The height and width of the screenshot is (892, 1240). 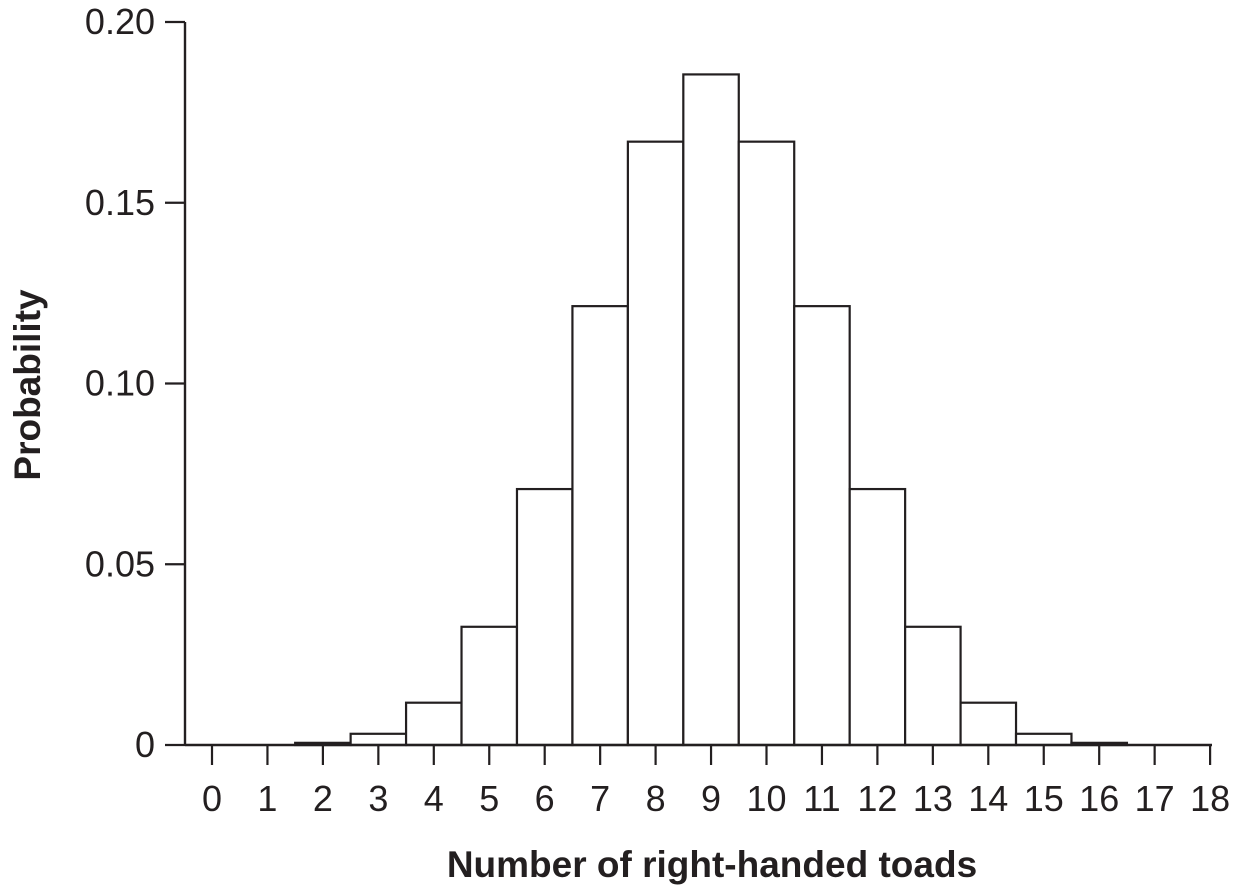 What do you see at coordinates (821, 798) in the screenshot?
I see `x-tick-label: 11` at bounding box center [821, 798].